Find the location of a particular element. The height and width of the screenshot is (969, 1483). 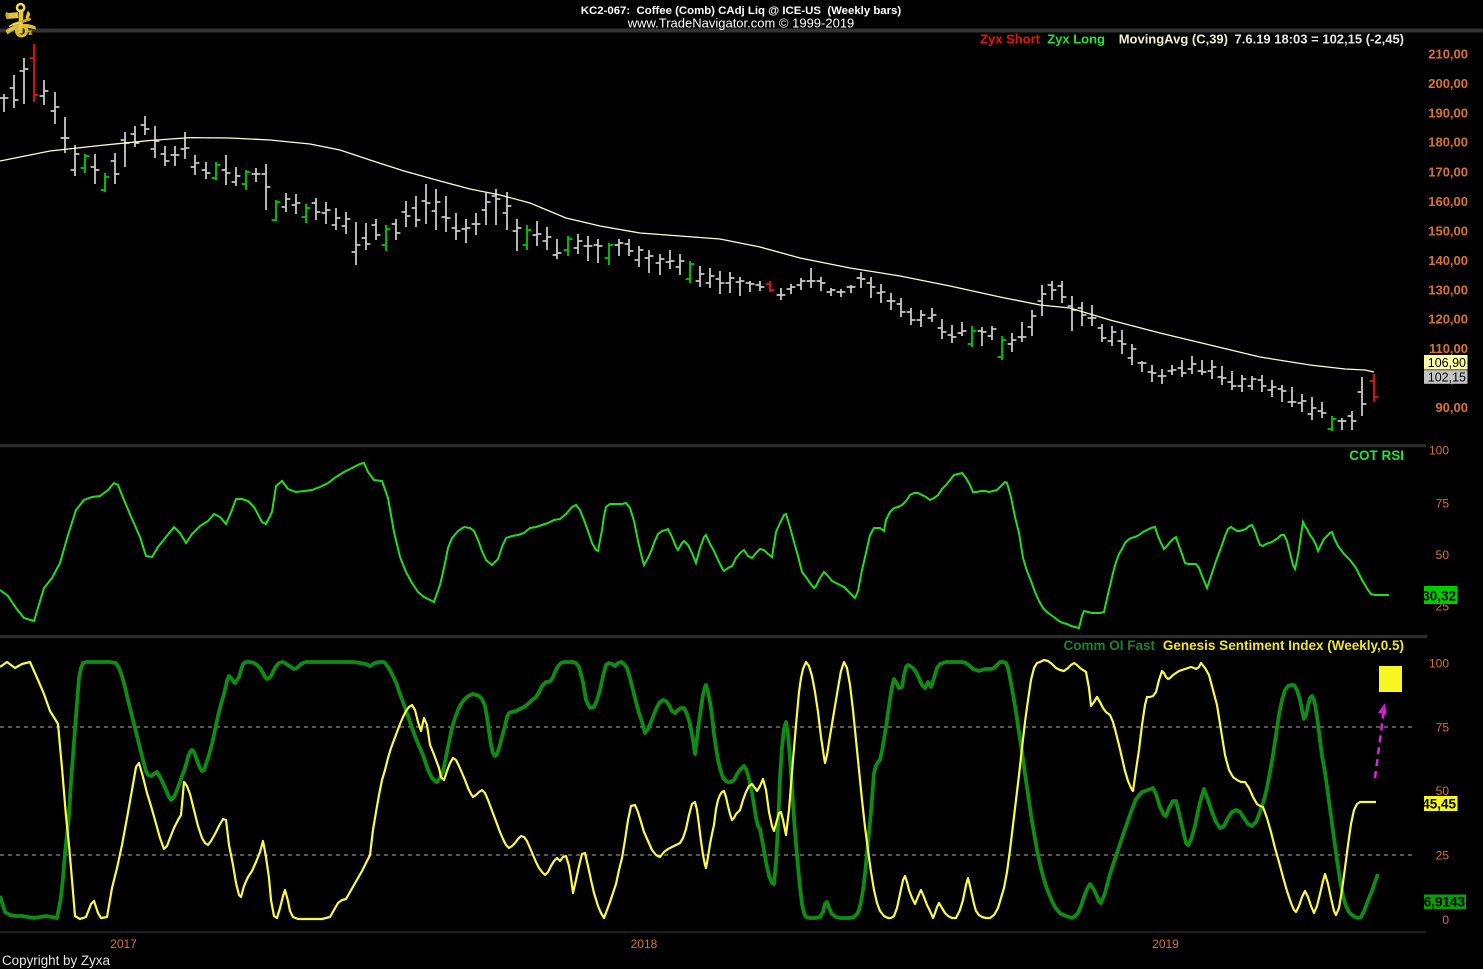

svg-text: 130,00 is located at coordinates (1448, 290).